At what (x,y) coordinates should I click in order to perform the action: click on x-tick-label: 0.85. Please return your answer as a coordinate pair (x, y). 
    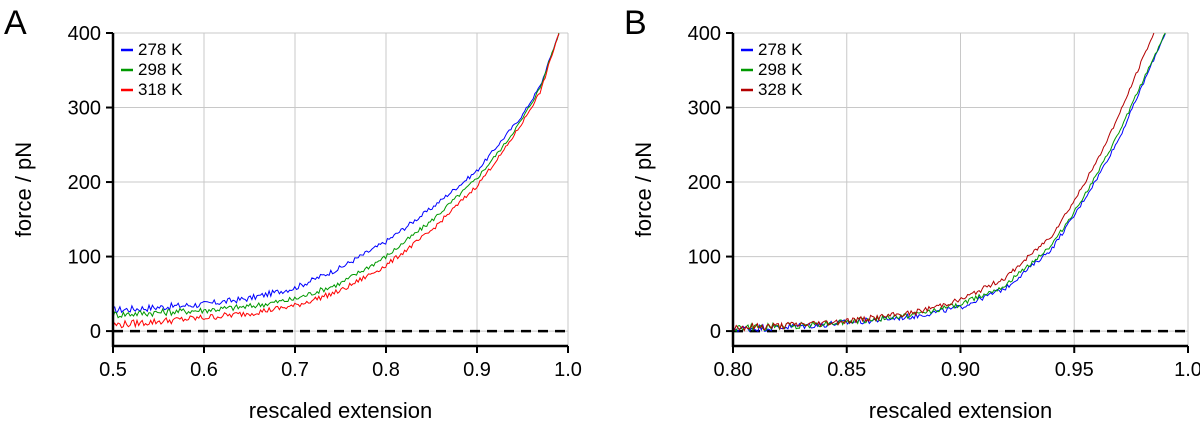
    Looking at the image, I should click on (846, 370).